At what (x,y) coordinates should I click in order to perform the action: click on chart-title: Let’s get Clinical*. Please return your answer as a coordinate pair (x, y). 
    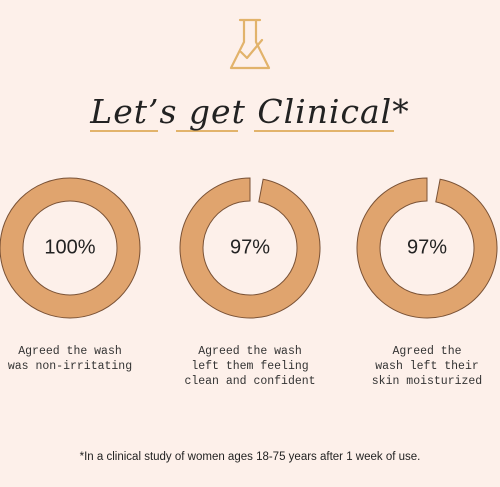
    Looking at the image, I should click on (250, 111).